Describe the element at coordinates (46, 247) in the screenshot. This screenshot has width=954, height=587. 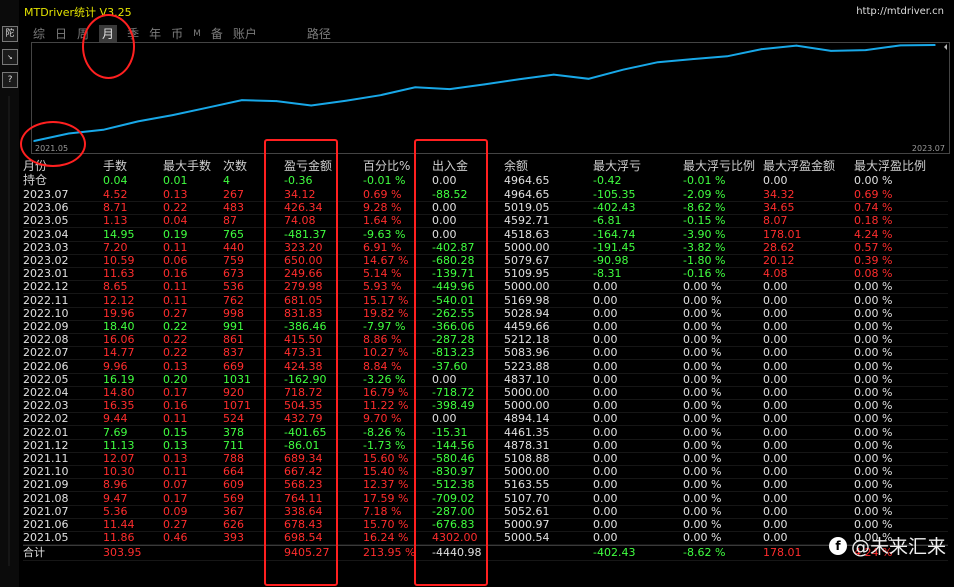
I see `cell-month: 2023.03` at that location.